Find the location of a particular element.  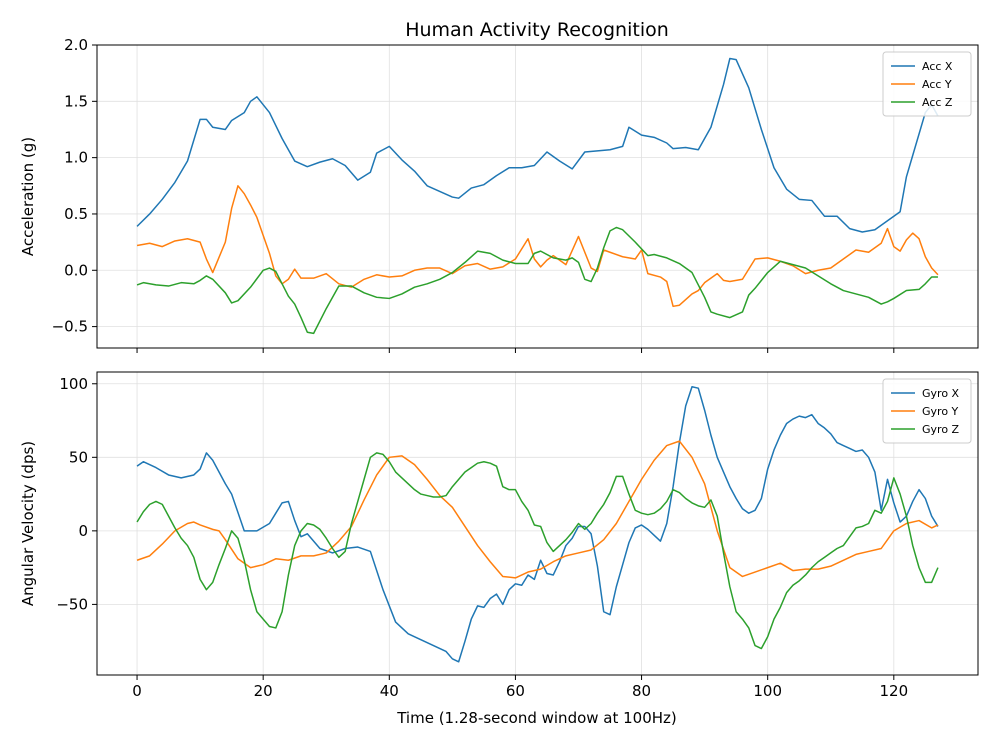

chart1-xtick-label-80: 80 is located at coordinates (641, 691).